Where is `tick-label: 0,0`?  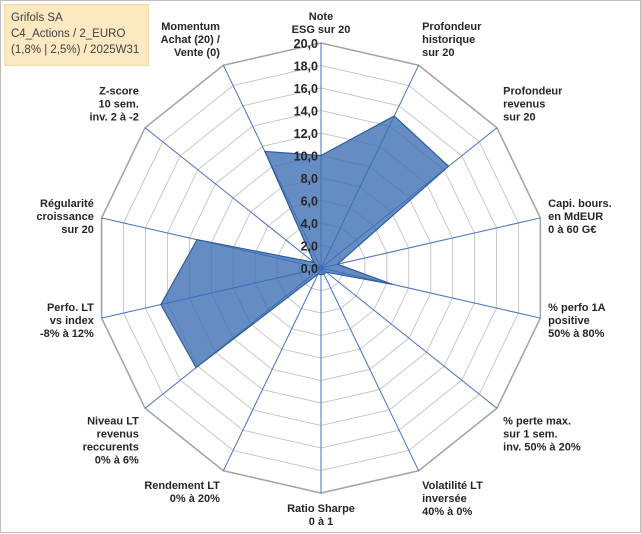
tick-label: 0,0 is located at coordinates (309, 269).